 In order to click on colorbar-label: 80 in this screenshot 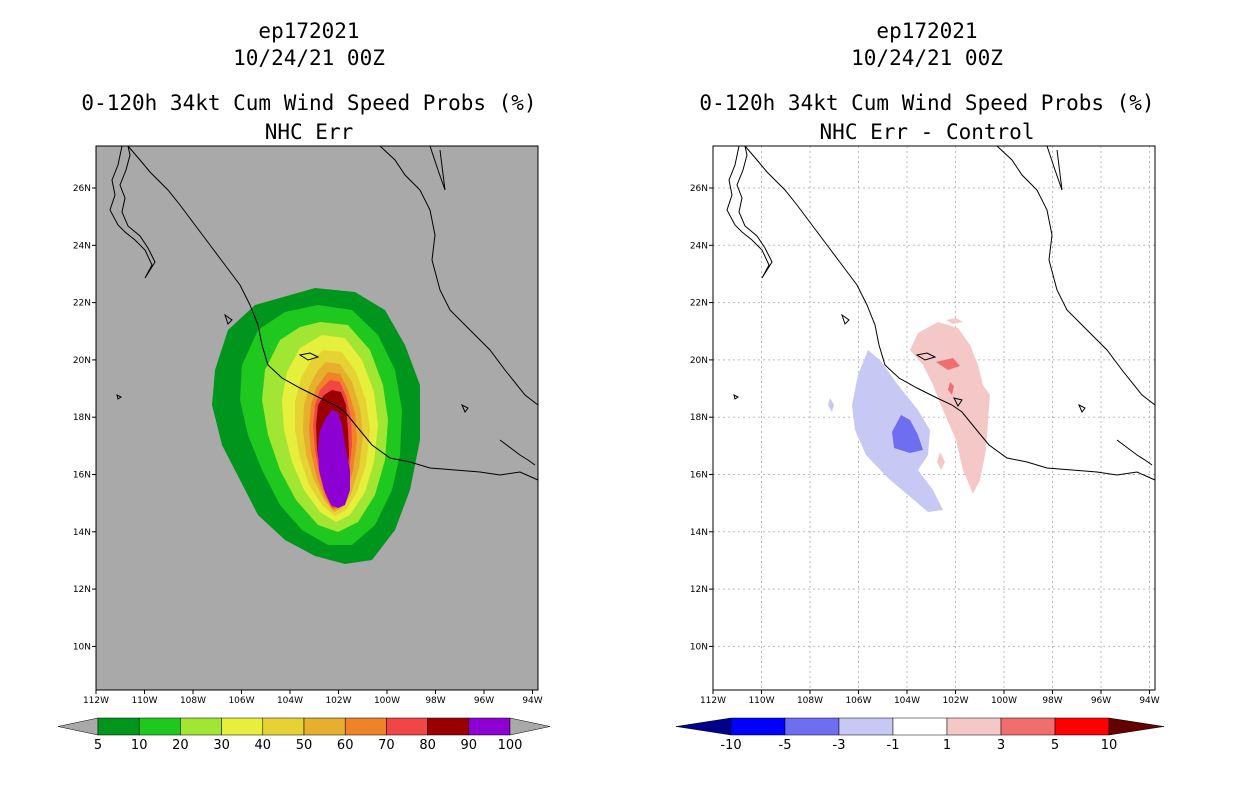, I will do `click(427, 745)`.